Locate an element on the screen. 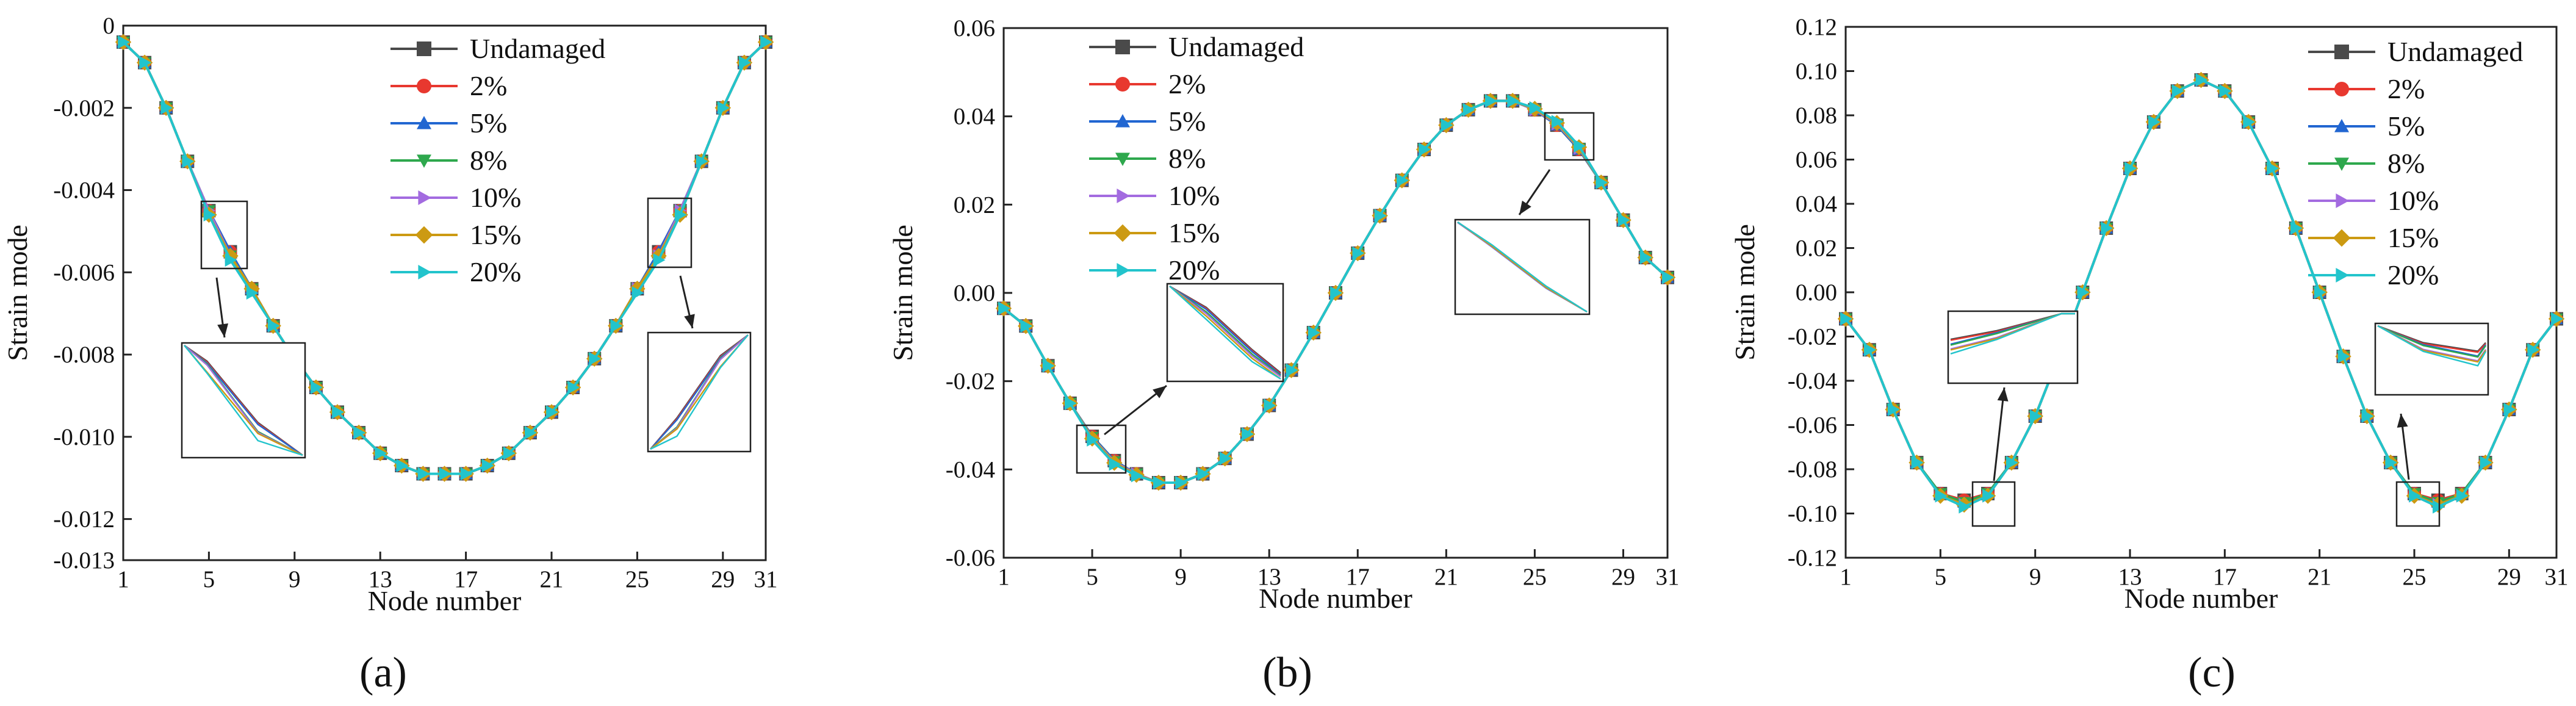 The width and height of the screenshot is (2576, 706). series-markers-20pct is located at coordinates (1336, 292).